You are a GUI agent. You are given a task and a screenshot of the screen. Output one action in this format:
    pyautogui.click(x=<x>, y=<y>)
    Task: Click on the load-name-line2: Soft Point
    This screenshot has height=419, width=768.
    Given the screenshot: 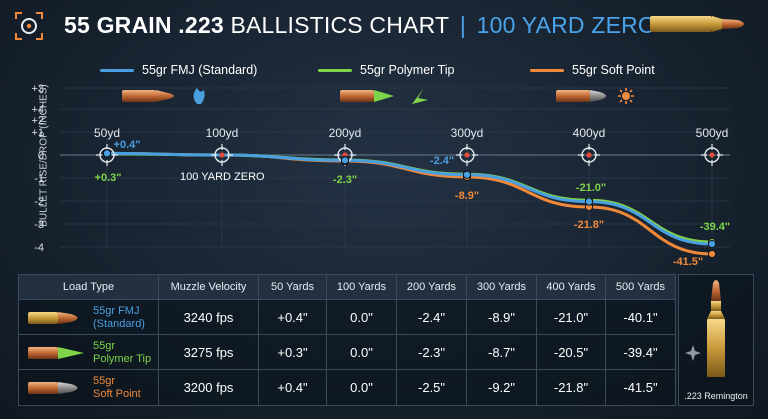 What is the action you would take?
    pyautogui.click(x=117, y=393)
    